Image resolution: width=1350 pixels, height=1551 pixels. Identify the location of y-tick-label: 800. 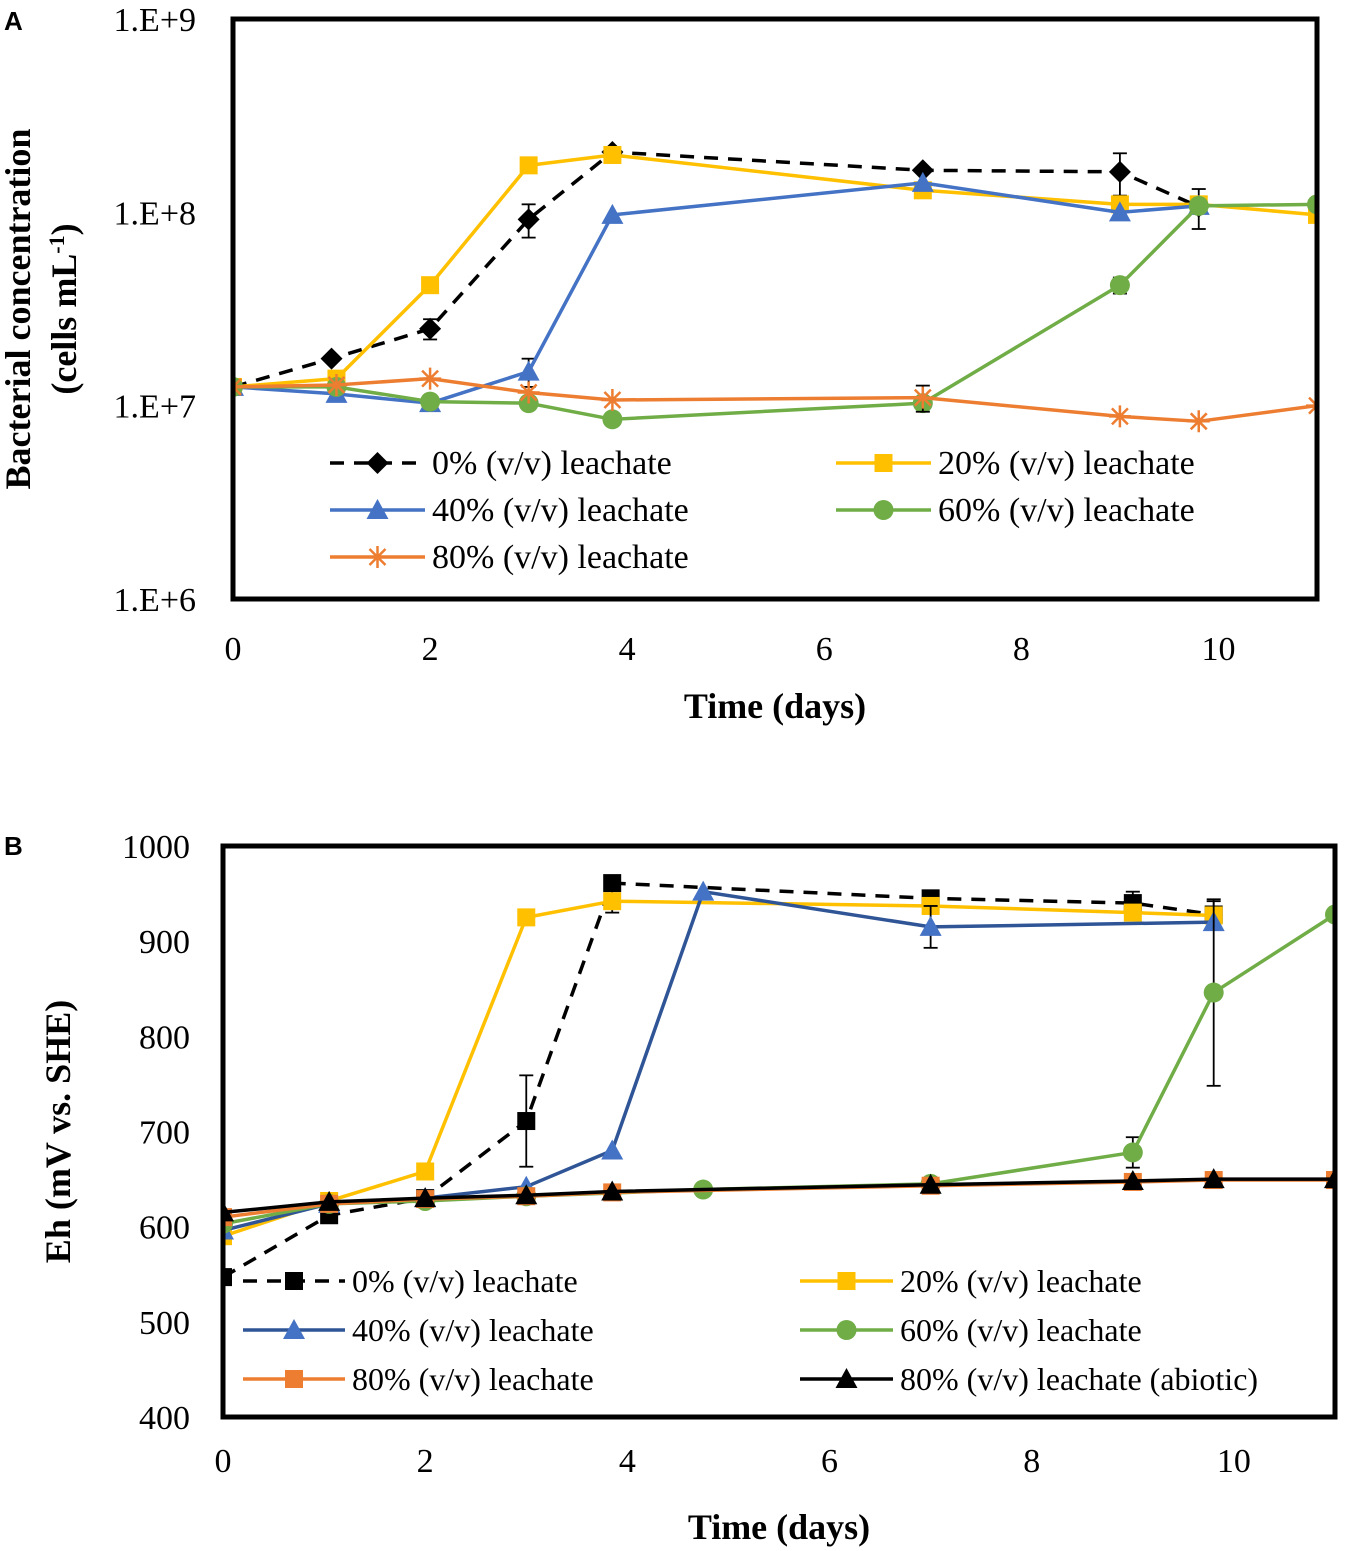
(164, 1037).